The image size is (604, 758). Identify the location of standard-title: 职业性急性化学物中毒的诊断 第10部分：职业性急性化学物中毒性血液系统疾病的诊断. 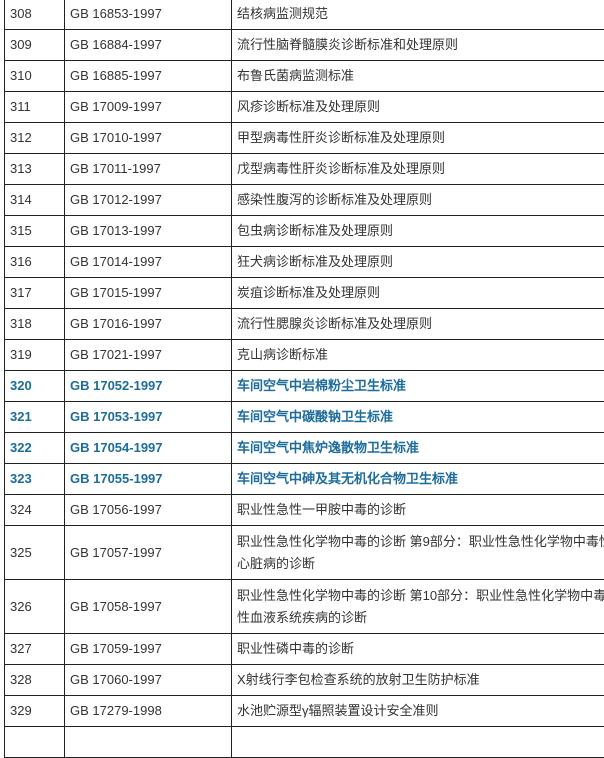
(418, 607).